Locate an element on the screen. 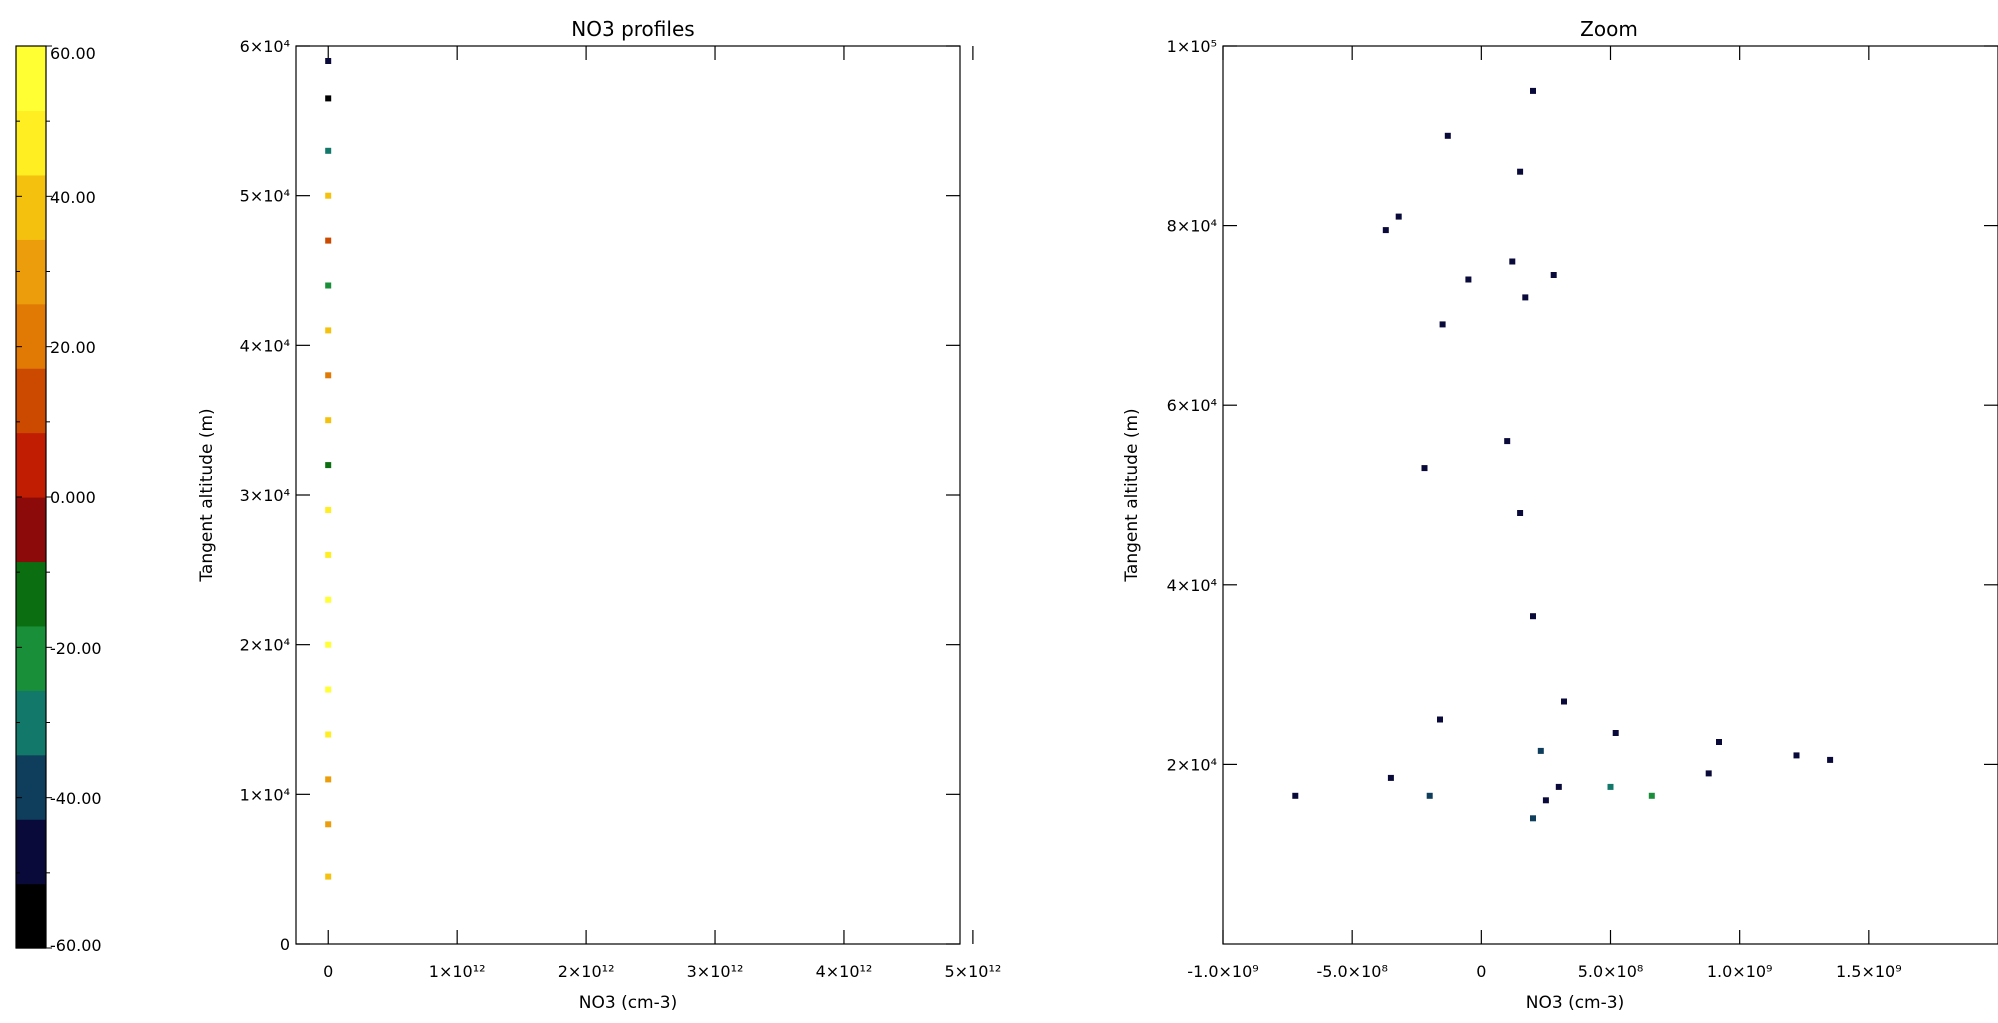  plot2-x-tick-labels: -1.0×10⁹ -5.0×10⁸ 0 5.0×10⁸ 1.0×10⁹ 1.5×10⁹ is located at coordinates (1544, 971).